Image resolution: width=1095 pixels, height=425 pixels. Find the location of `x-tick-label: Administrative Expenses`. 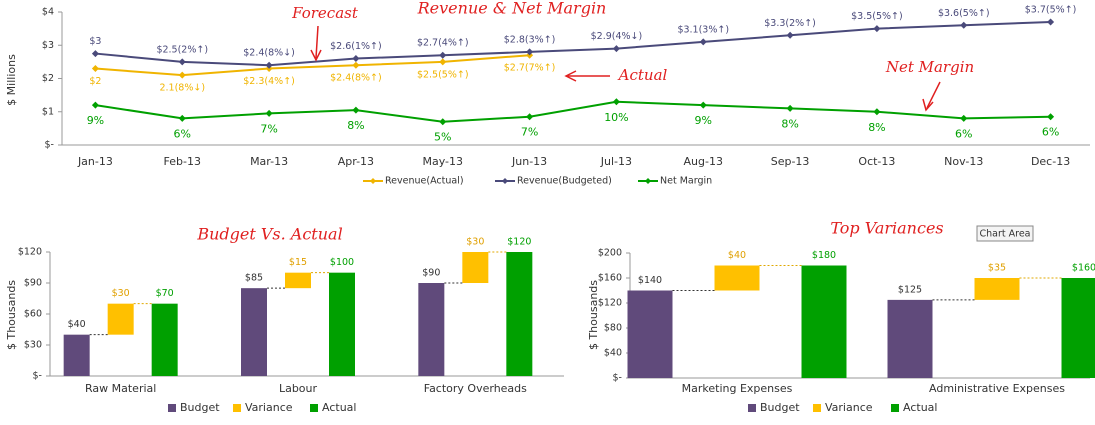

x-tick-label: Administrative Expenses is located at coordinates (997, 388).